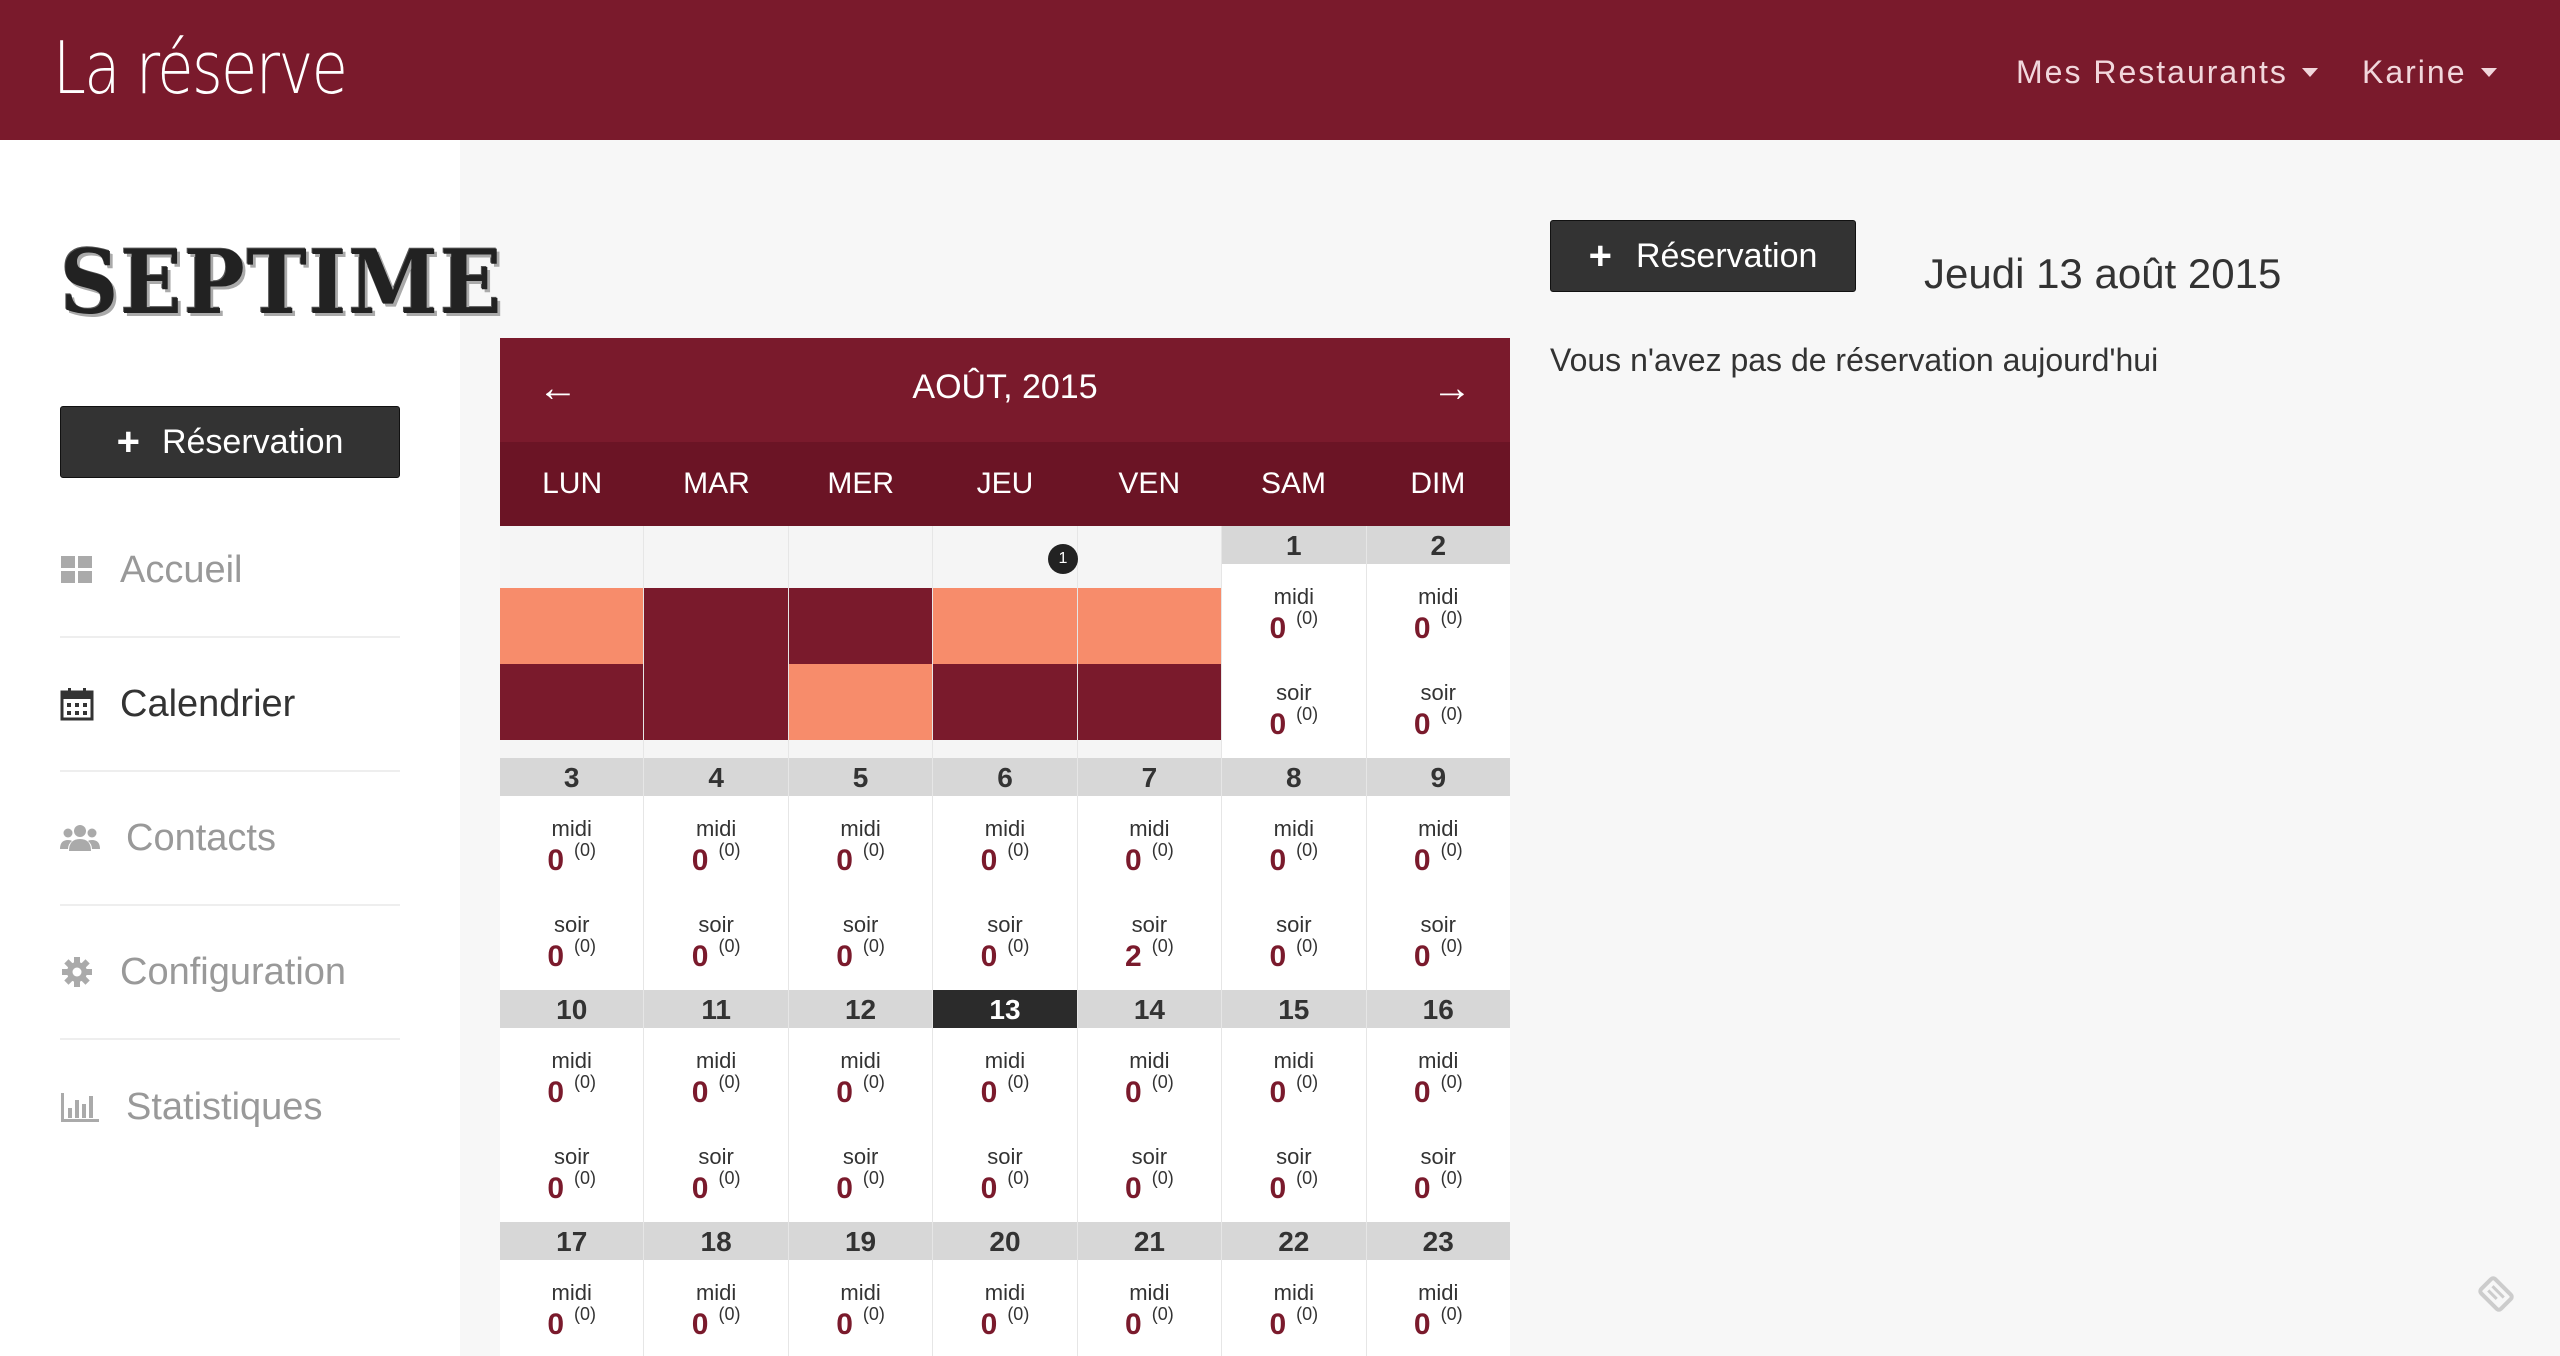 The width and height of the screenshot is (2560, 1356). What do you see at coordinates (1005, 483) in the screenshot?
I see `weekday-label: JEU` at bounding box center [1005, 483].